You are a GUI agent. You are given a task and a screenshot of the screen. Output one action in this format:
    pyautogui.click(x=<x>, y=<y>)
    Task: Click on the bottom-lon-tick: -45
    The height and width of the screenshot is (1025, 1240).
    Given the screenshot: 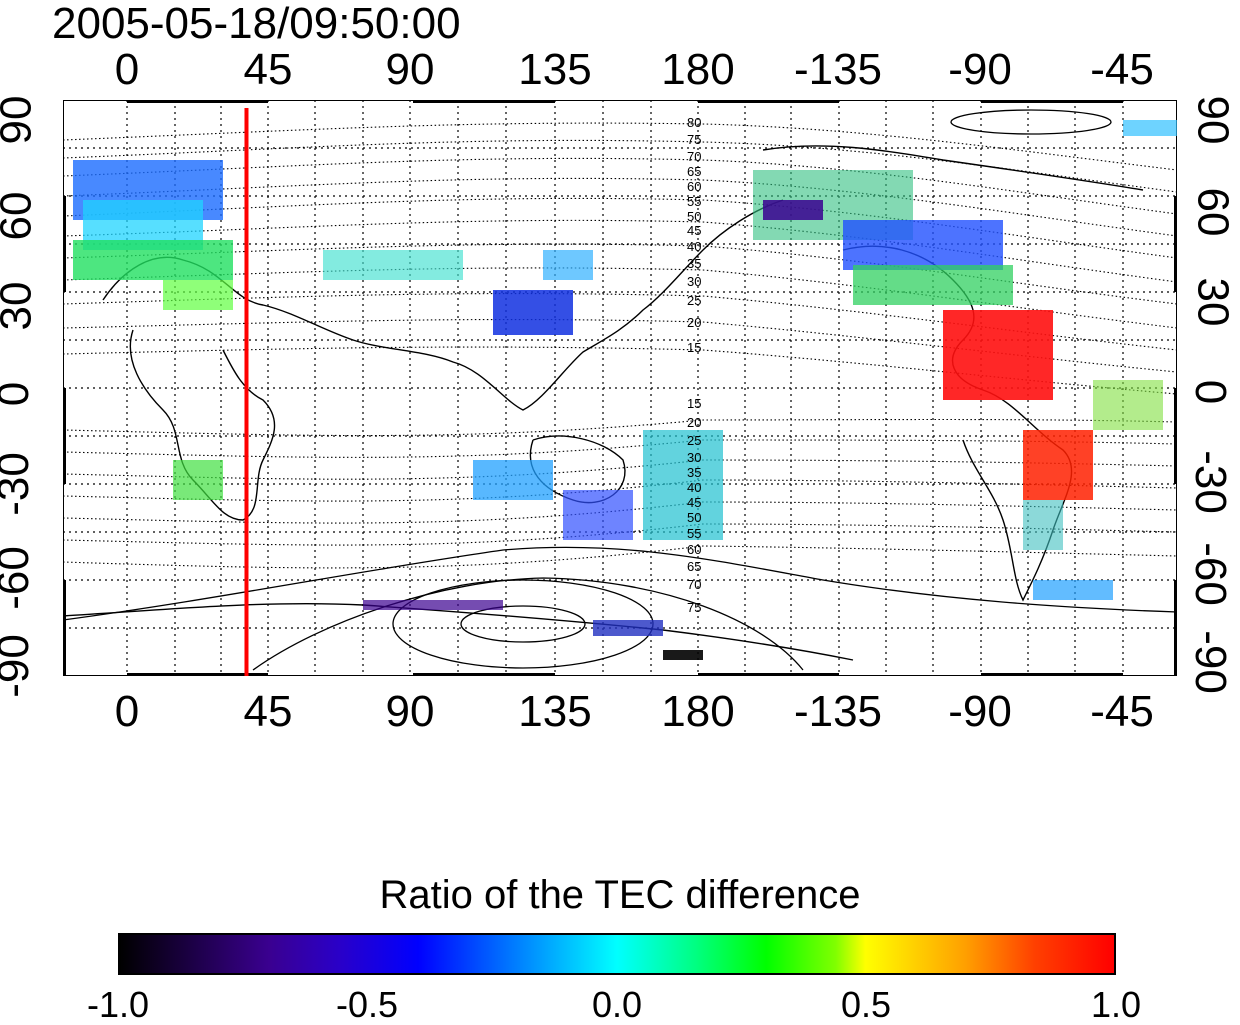 What is the action you would take?
    pyautogui.click(x=1122, y=711)
    